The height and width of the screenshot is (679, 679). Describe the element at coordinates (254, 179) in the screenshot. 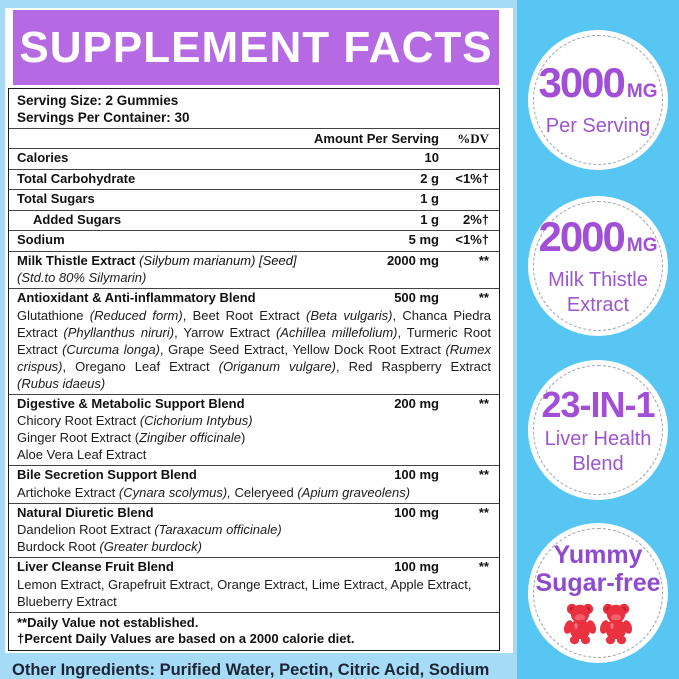

I see `table-row: Total Carbohydrate 2 g <1%†` at that location.